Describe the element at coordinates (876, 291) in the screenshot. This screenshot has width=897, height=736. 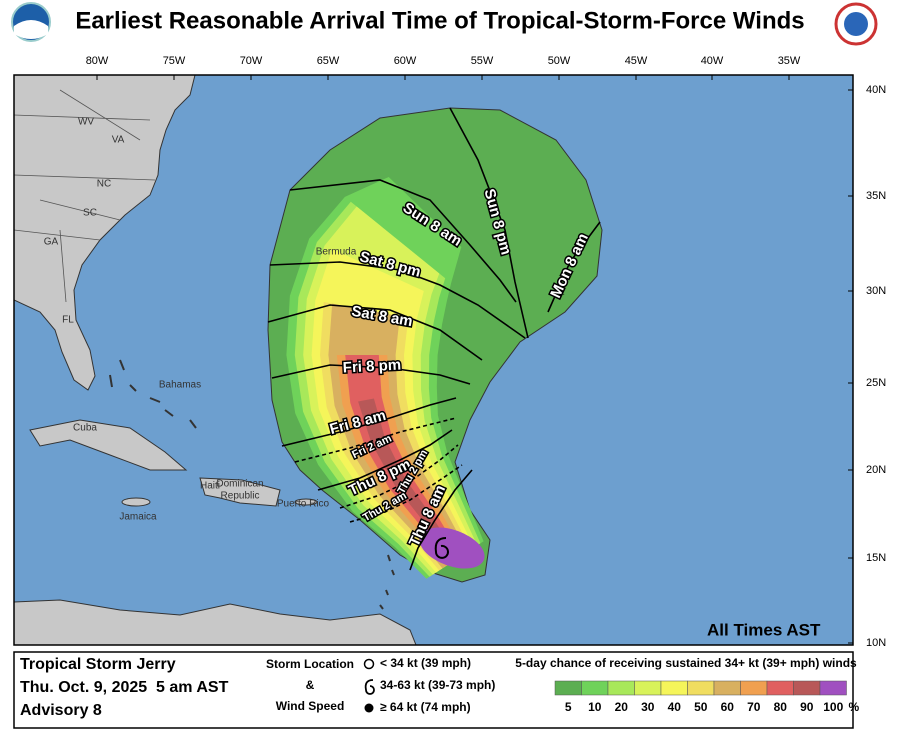
I see `latitude-label: 30N` at that location.